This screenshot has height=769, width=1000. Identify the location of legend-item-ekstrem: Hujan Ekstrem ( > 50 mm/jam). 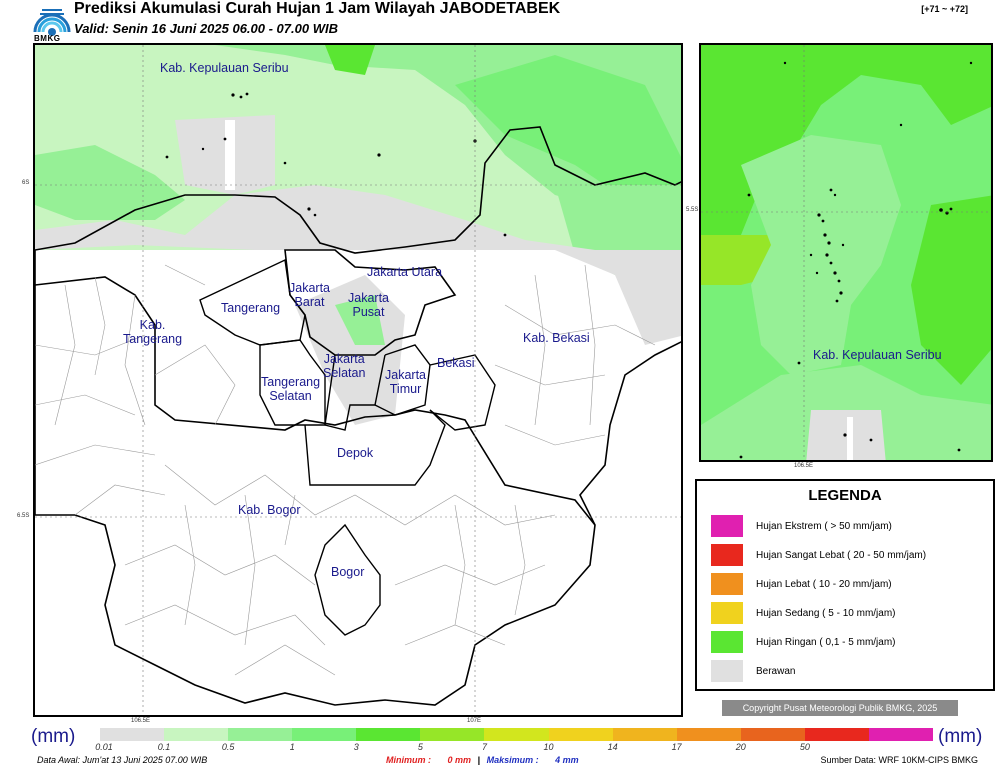
(801, 526).